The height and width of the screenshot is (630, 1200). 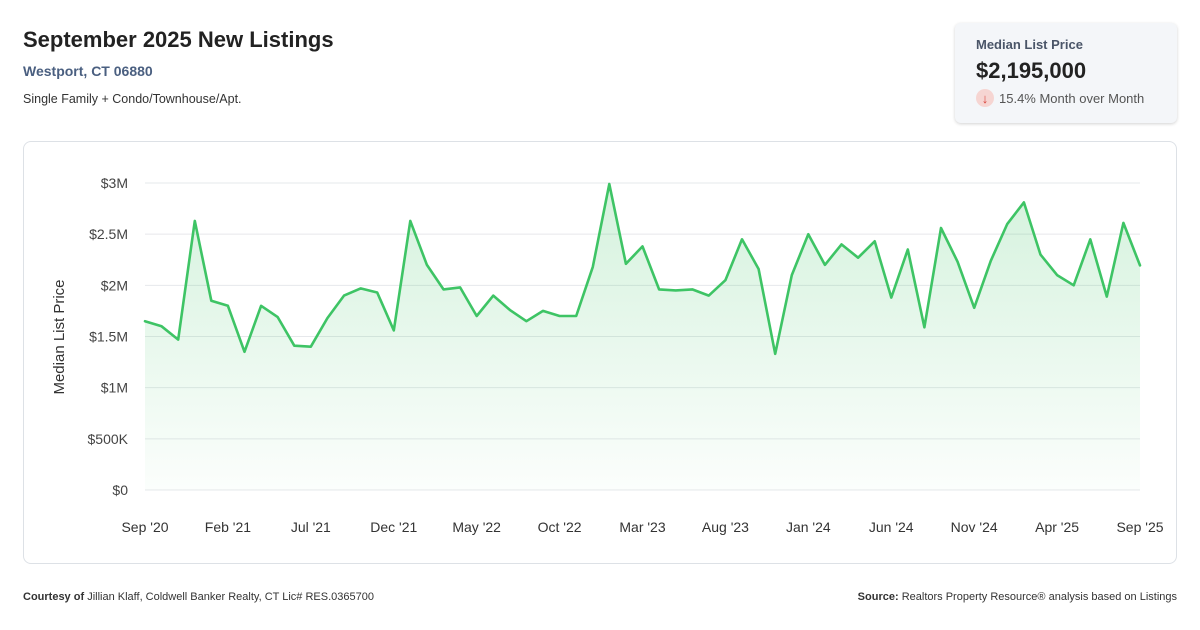 I want to click on x-tick-label: Nov '24, so click(x=974, y=527).